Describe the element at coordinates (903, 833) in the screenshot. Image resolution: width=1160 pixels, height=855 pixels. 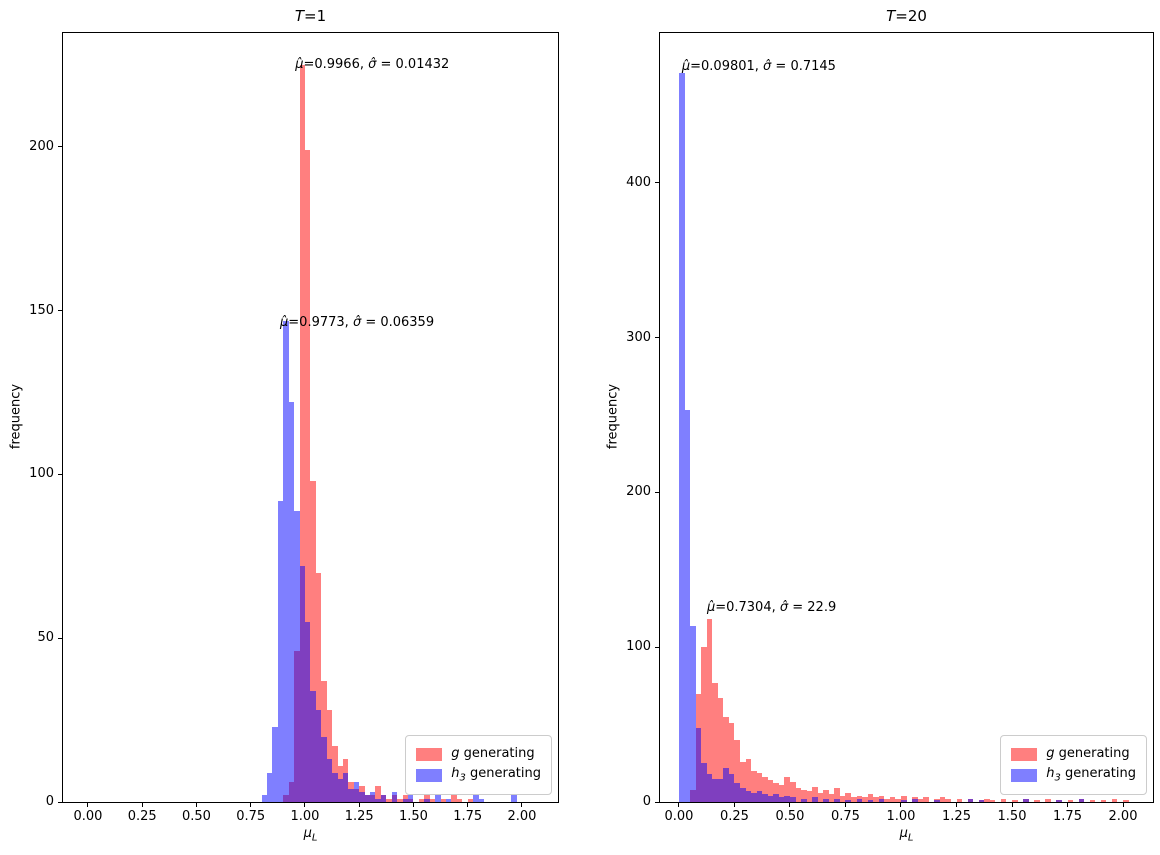
I see `mu-symbol: μ` at that location.